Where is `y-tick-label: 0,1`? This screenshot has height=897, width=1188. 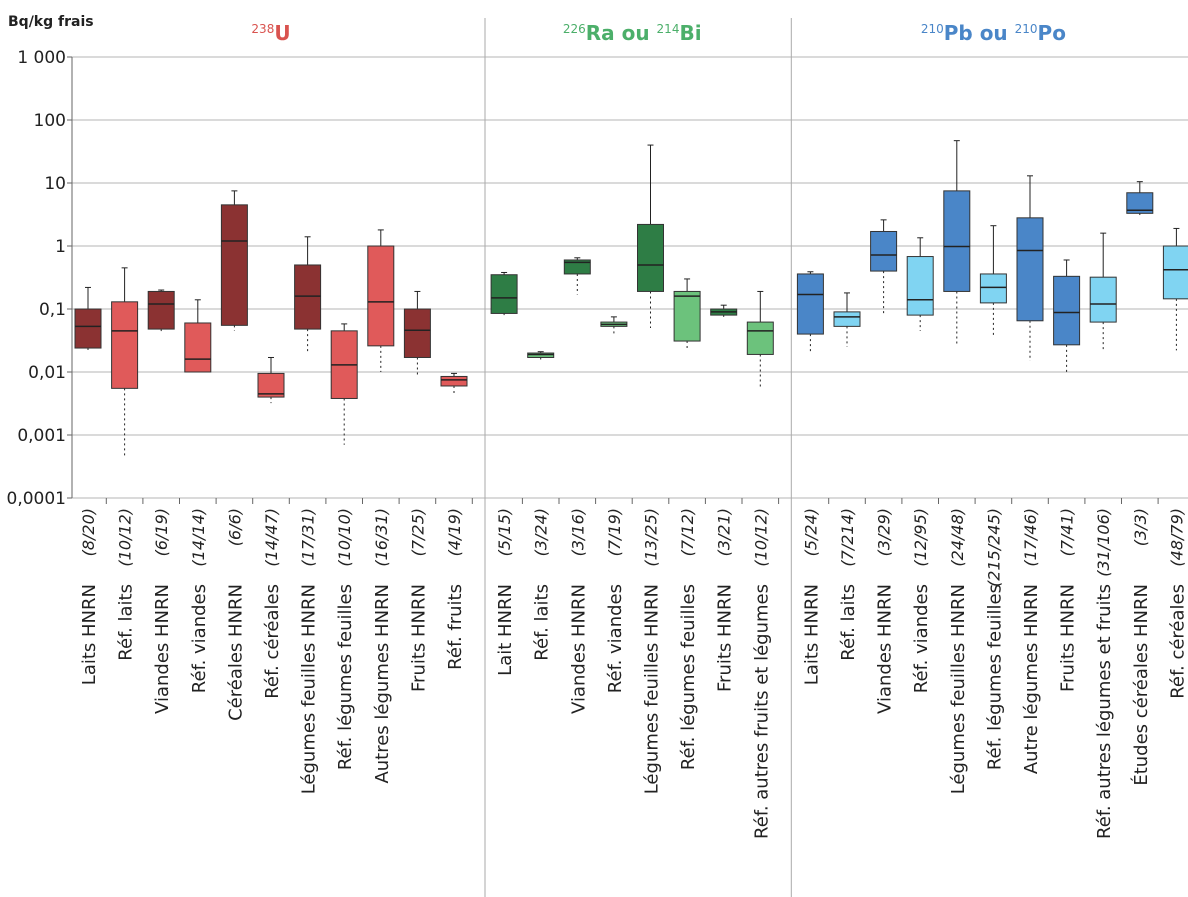
y-tick-label: 0,1 is located at coordinates (52, 310).